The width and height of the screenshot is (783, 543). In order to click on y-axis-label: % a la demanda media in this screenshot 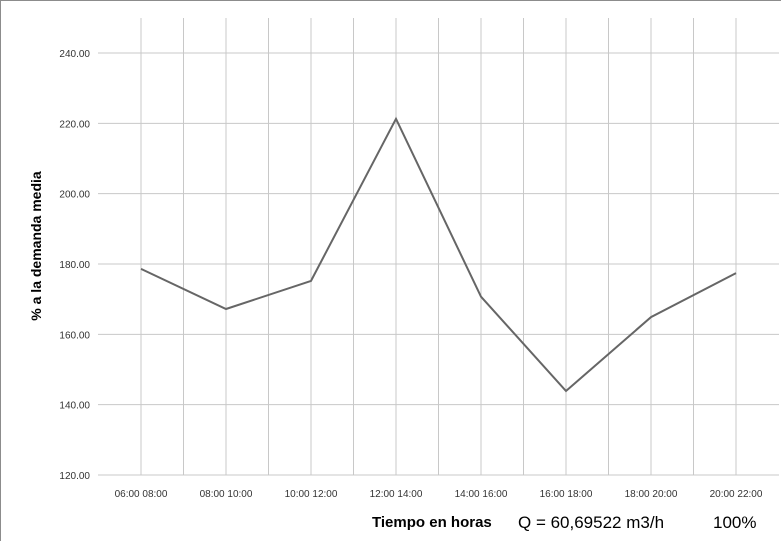, I will do `click(36, 246)`.